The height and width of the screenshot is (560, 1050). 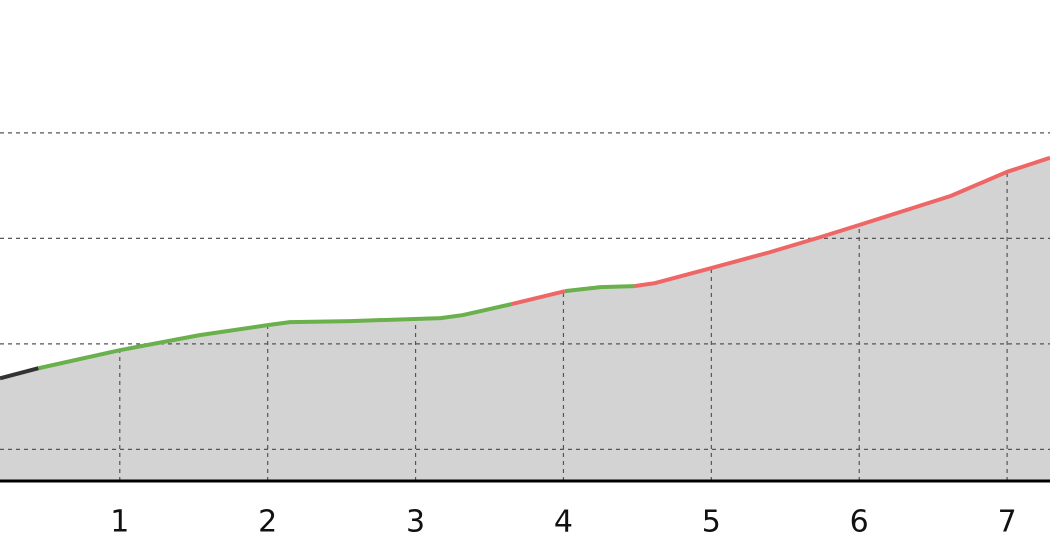 I want to click on x-tick-label: 2, so click(x=267, y=522).